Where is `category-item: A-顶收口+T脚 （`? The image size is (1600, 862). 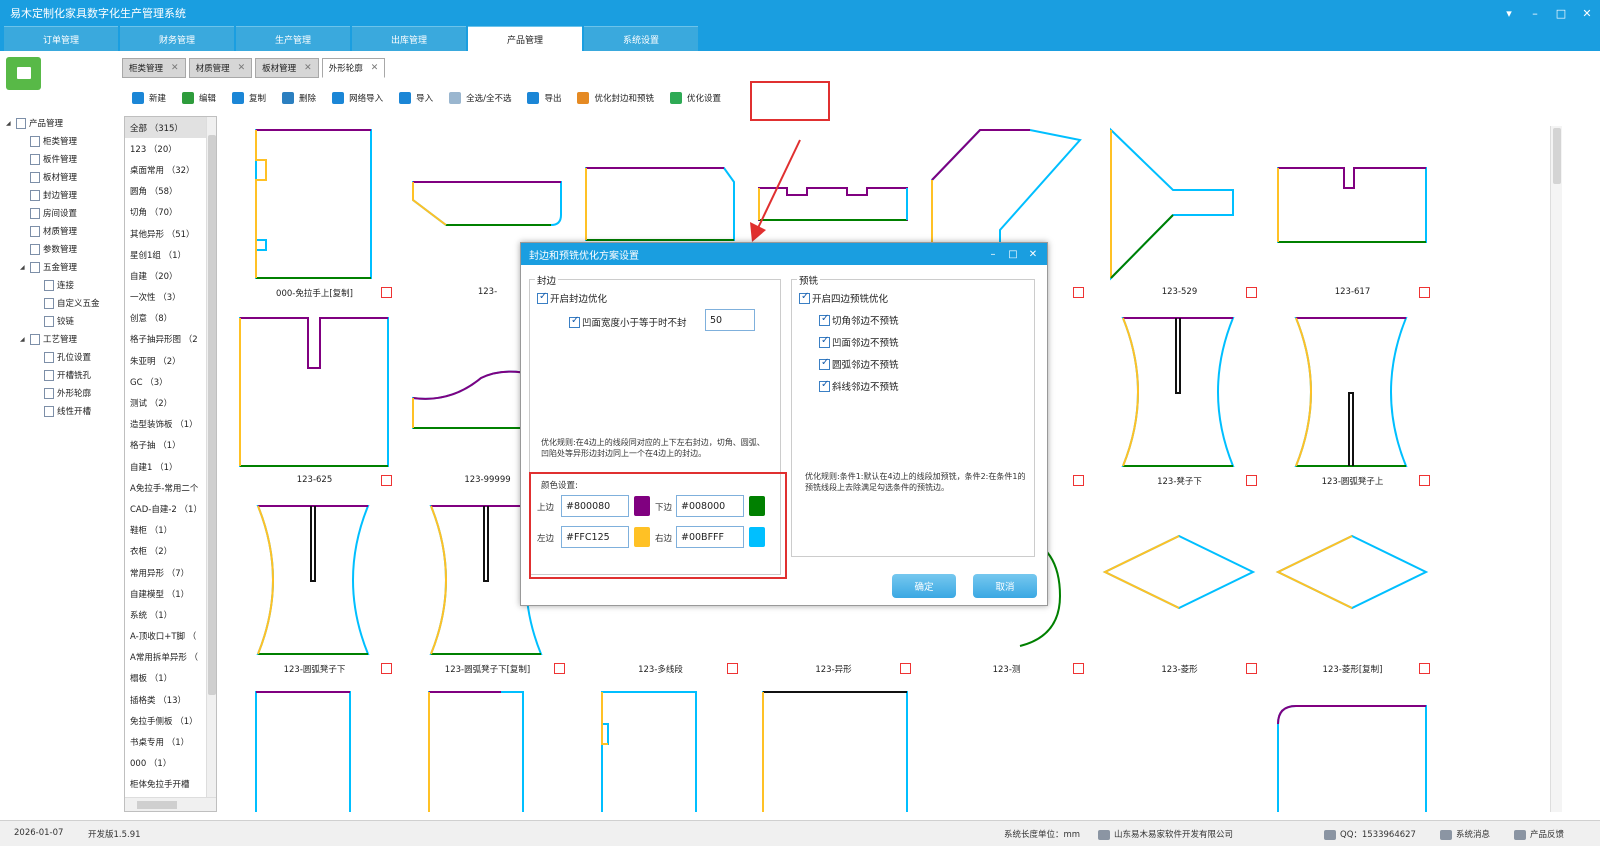 category-item: A-顶收口+T脚 （ is located at coordinates (163, 637).